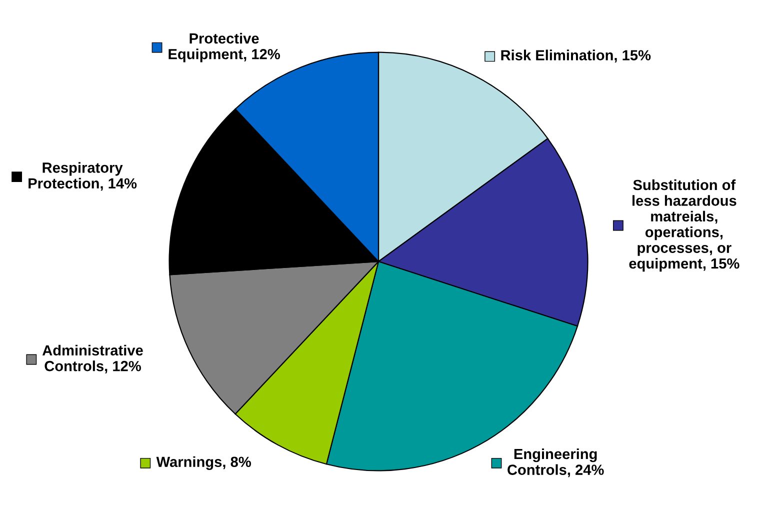 This screenshot has width=757, height=523. I want to click on legend-label: Administrative Controls, 12%, so click(92, 359).